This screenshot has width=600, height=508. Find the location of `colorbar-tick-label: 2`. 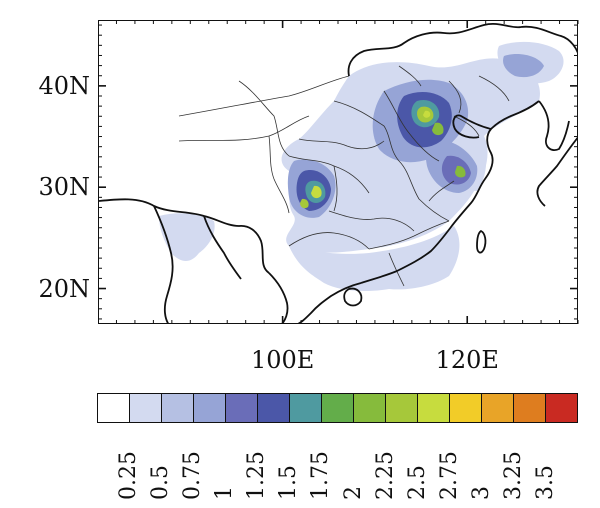

colorbar-tick-label: 2 is located at coordinates (353, 493).